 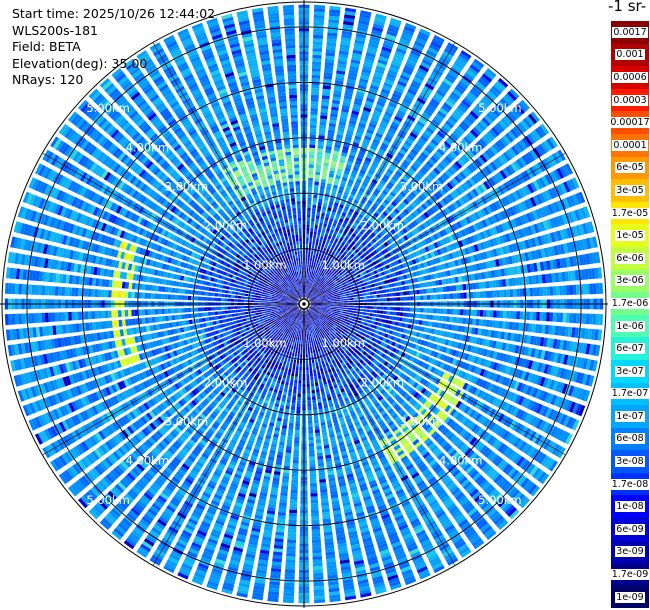 I want to click on colorbar-tick-label: 3e-07, so click(x=630, y=371).